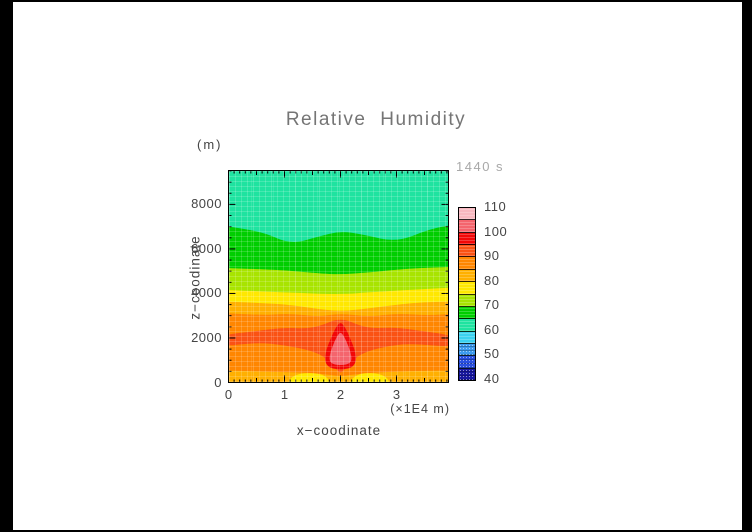 This screenshot has width=752, height=532. I want to click on colorbar-tick-label: 60, so click(492, 329).